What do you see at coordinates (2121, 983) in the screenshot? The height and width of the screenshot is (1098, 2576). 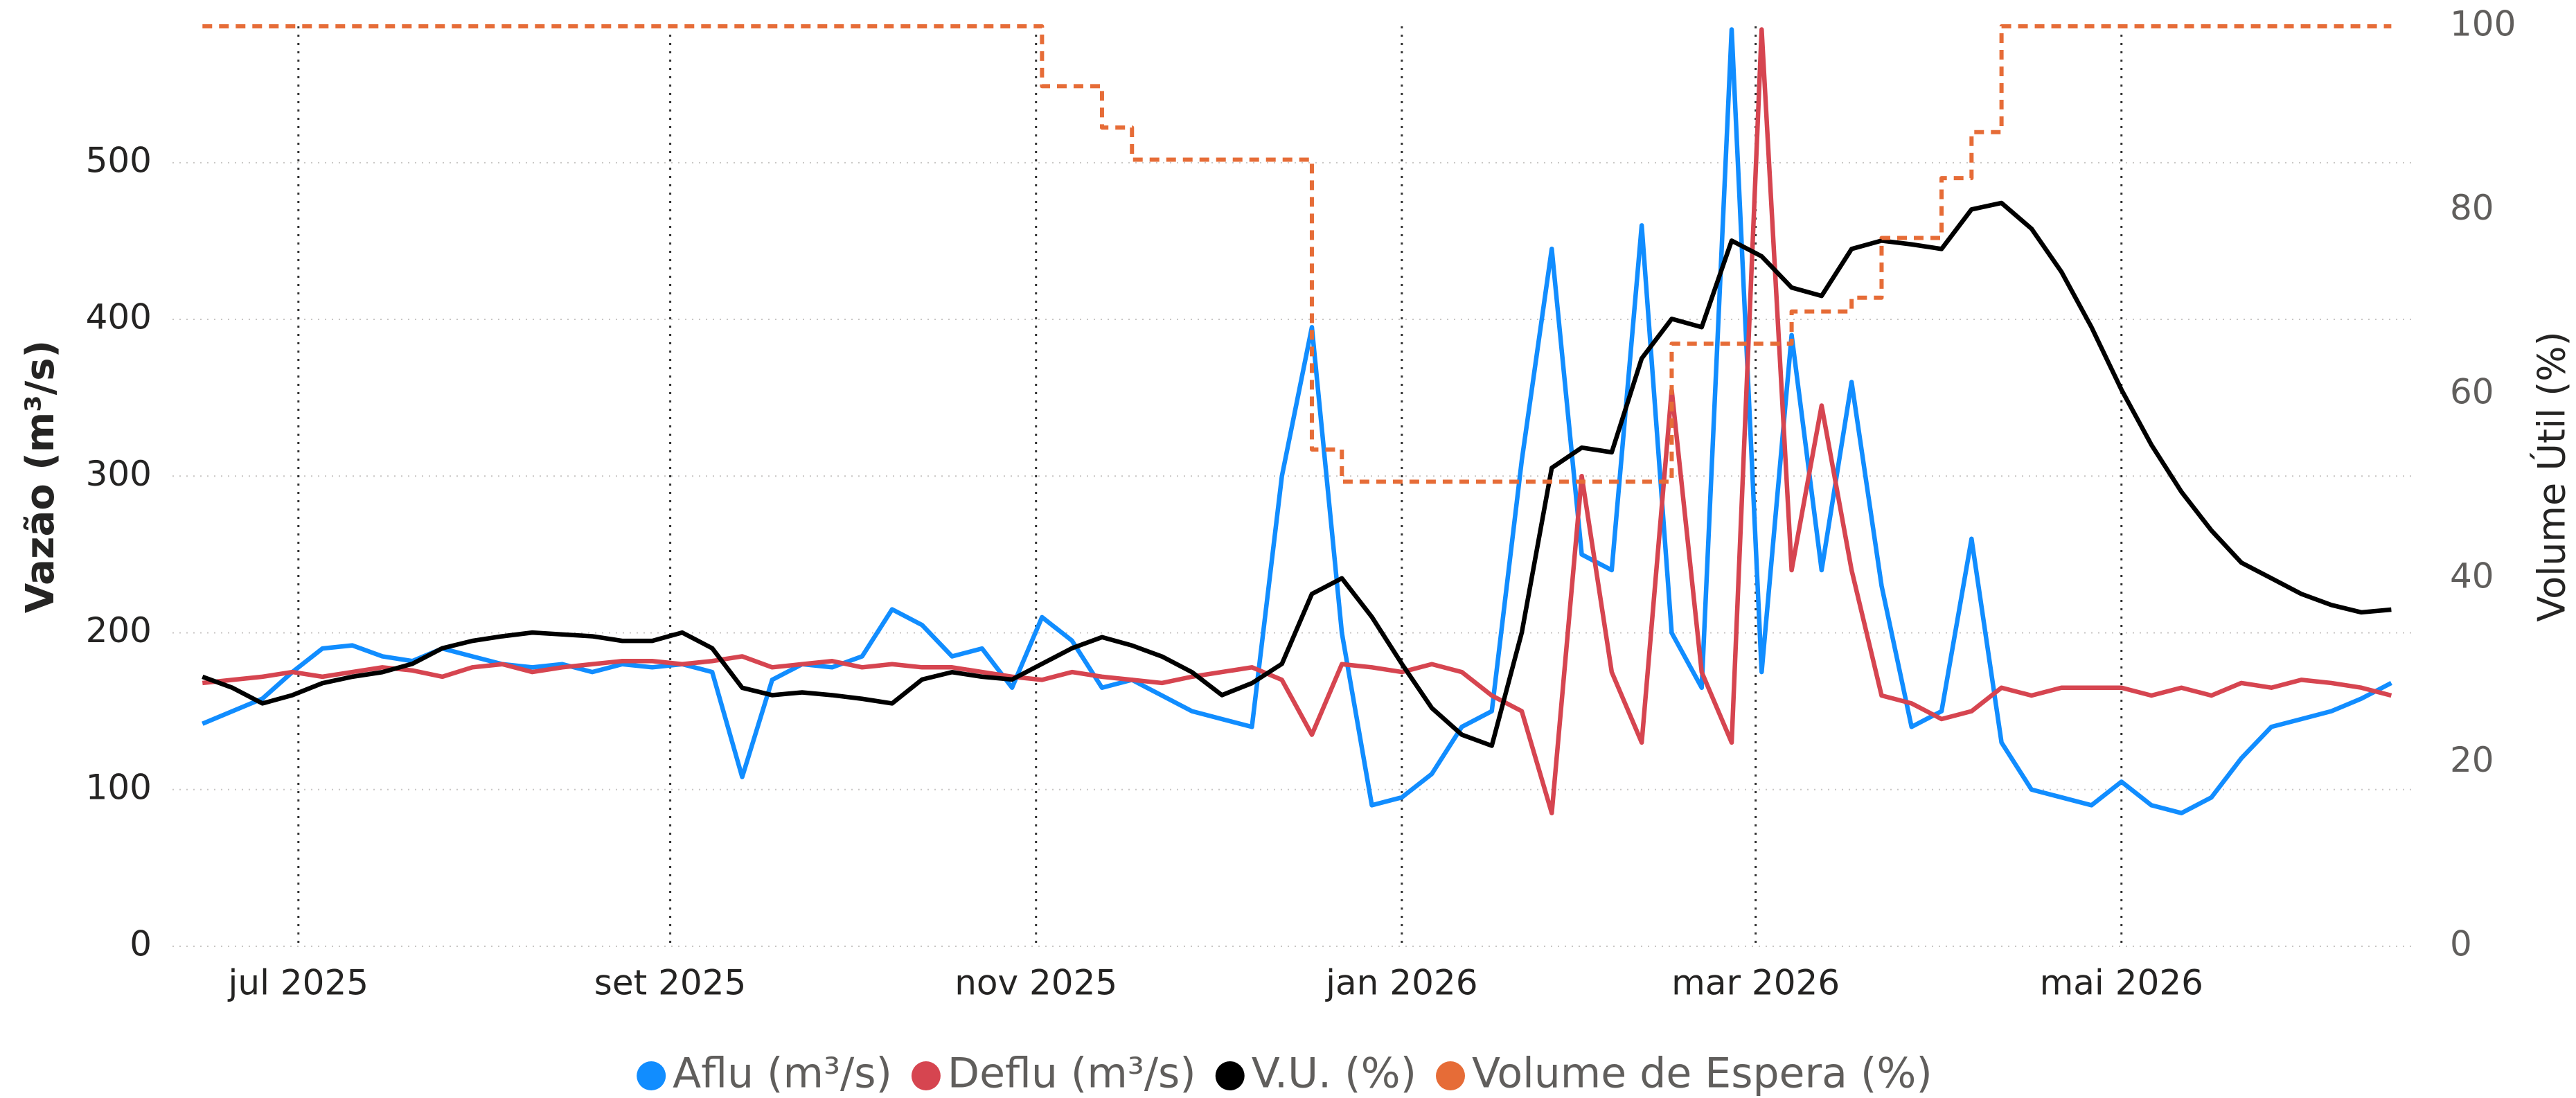 I see `x-tick-label: mai 2026` at bounding box center [2121, 983].